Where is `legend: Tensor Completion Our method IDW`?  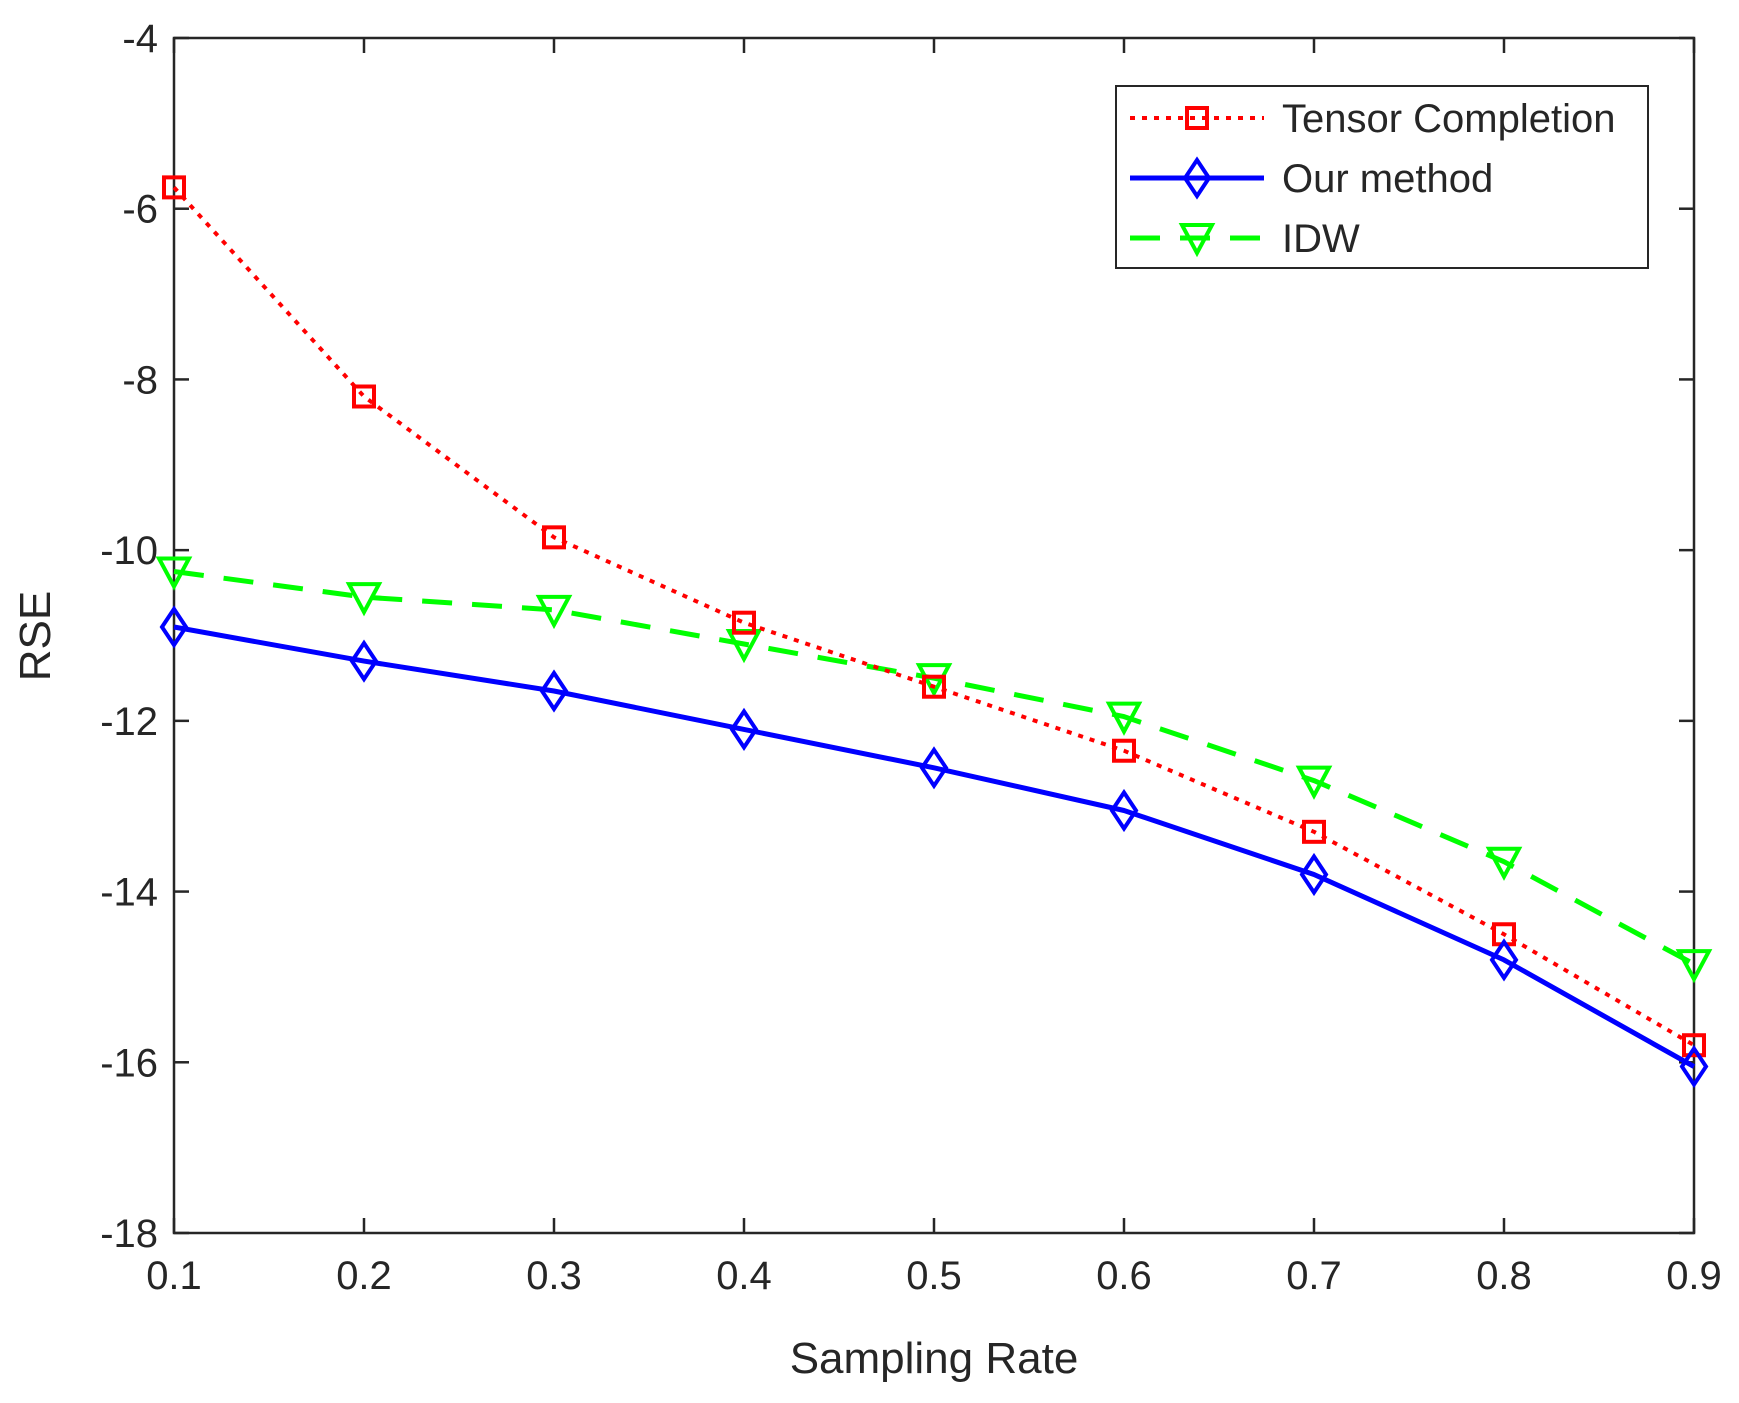
legend: Tensor Completion Our method IDW is located at coordinates (1382, 177).